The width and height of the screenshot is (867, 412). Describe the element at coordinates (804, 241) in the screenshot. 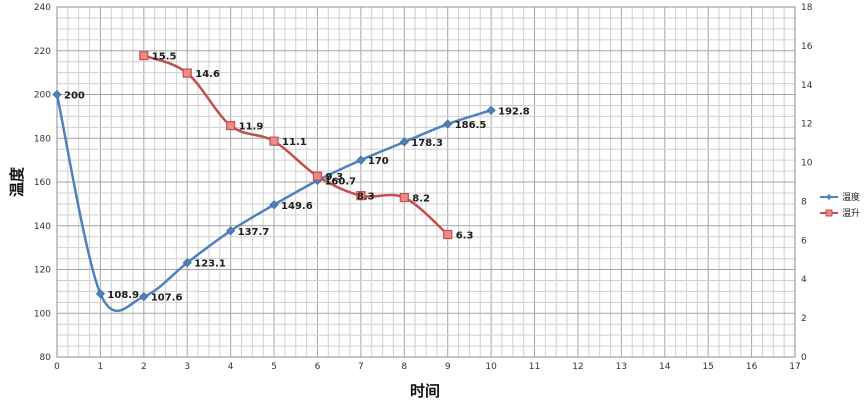

I see `y2-tick-label: 6` at that location.